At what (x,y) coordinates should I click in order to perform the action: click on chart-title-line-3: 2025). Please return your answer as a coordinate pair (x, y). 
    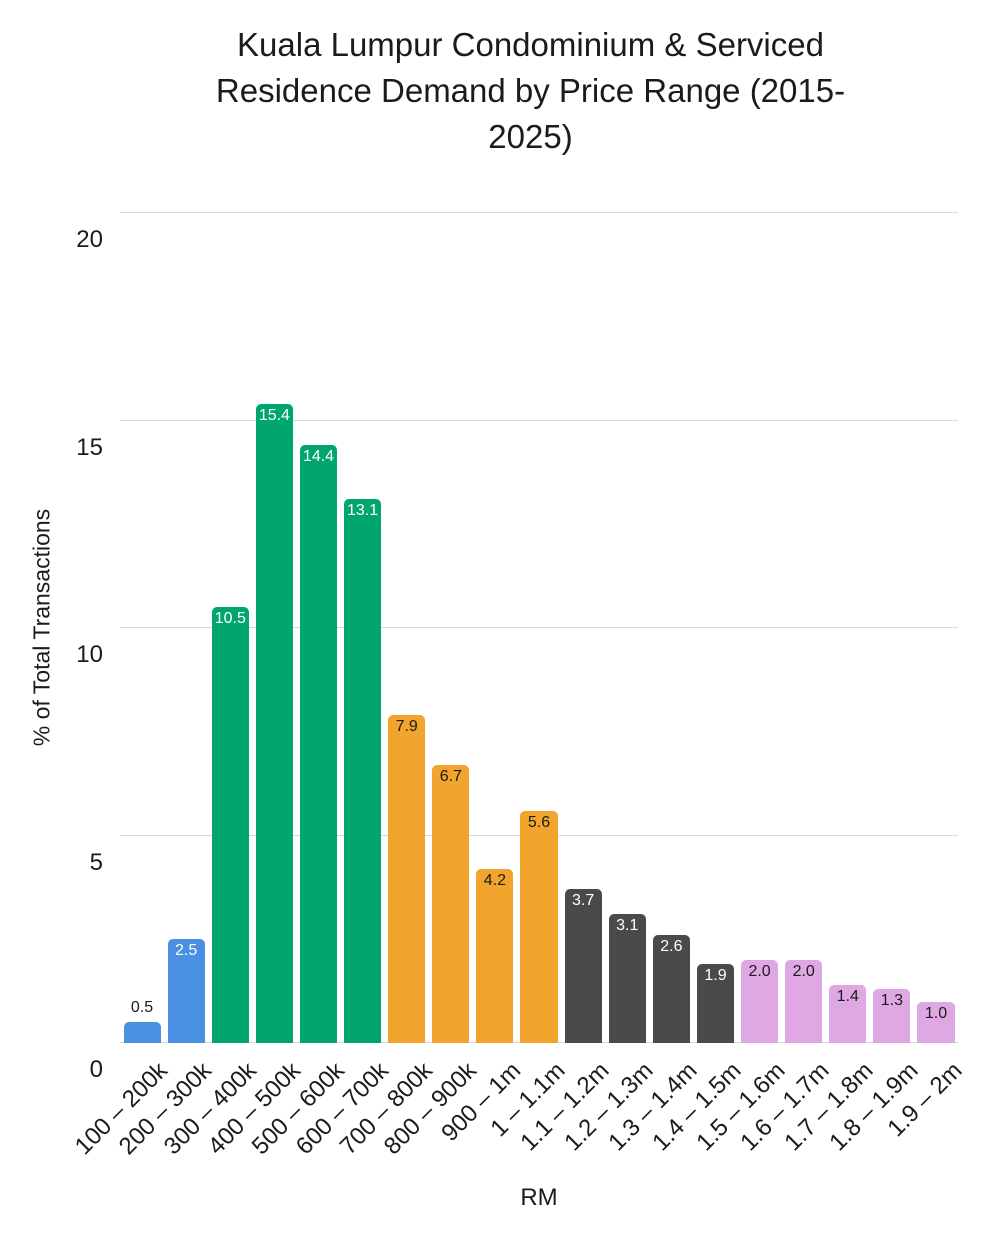
    Looking at the image, I should click on (530, 137).